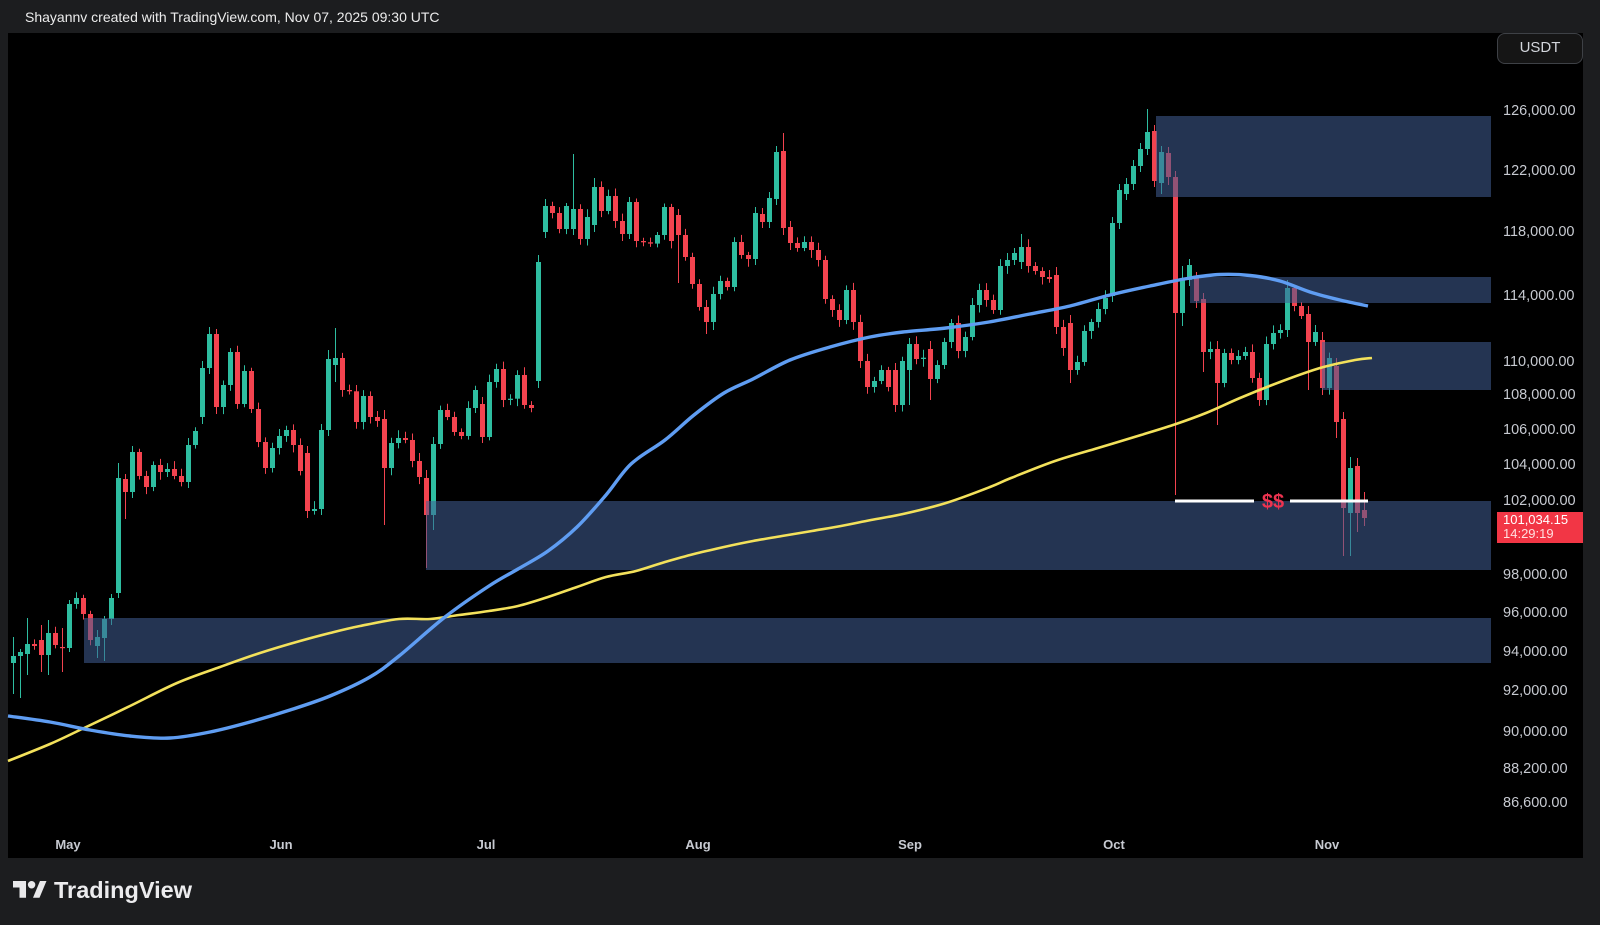  What do you see at coordinates (1539, 430) in the screenshot?
I see `svg-text: 106,000.00` at bounding box center [1539, 430].